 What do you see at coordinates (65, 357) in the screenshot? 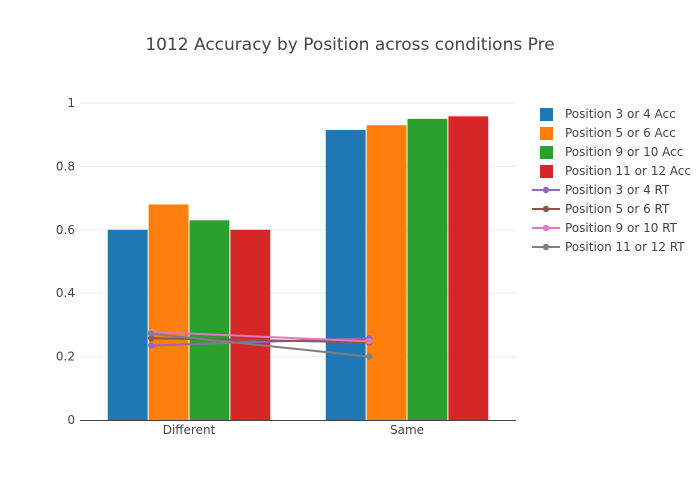
I see `y-tick-label: 0.2` at bounding box center [65, 357].